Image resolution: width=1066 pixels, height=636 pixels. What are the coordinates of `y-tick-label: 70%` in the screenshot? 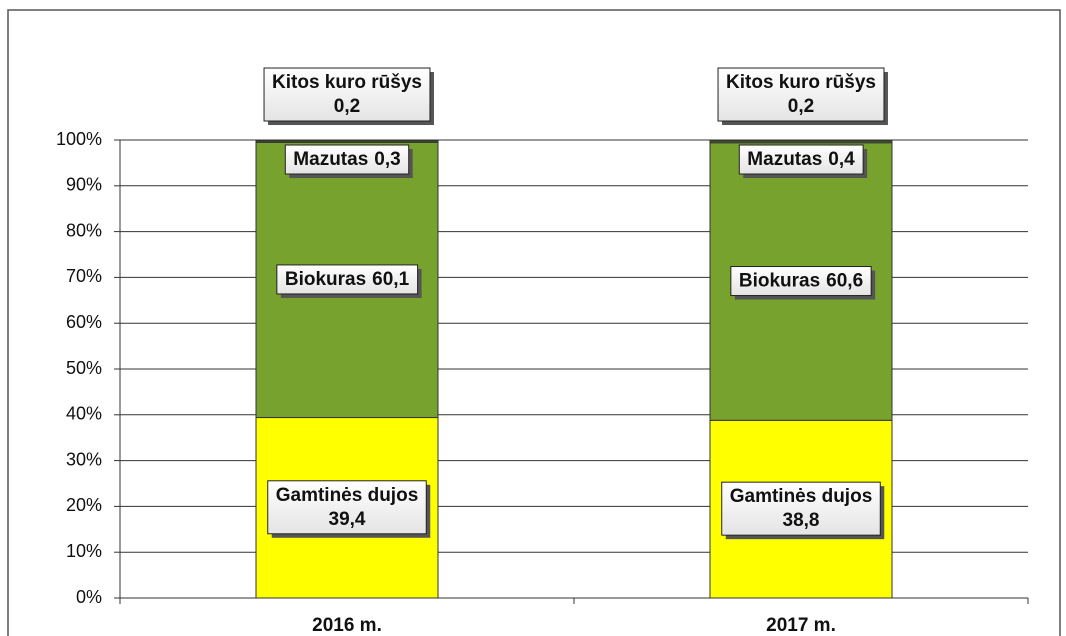 It's located at (84, 276).